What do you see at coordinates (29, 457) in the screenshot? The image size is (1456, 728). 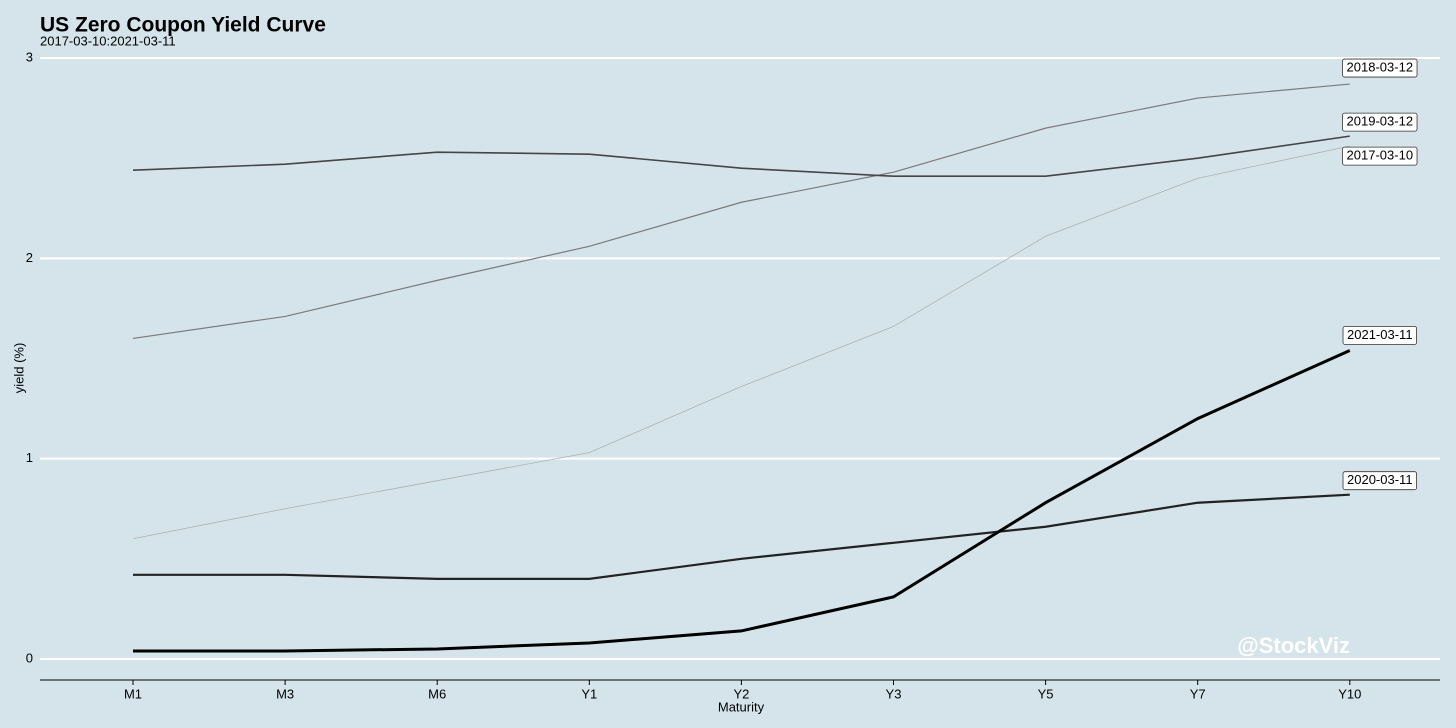 I see `y-tick-label: 1` at bounding box center [29, 457].